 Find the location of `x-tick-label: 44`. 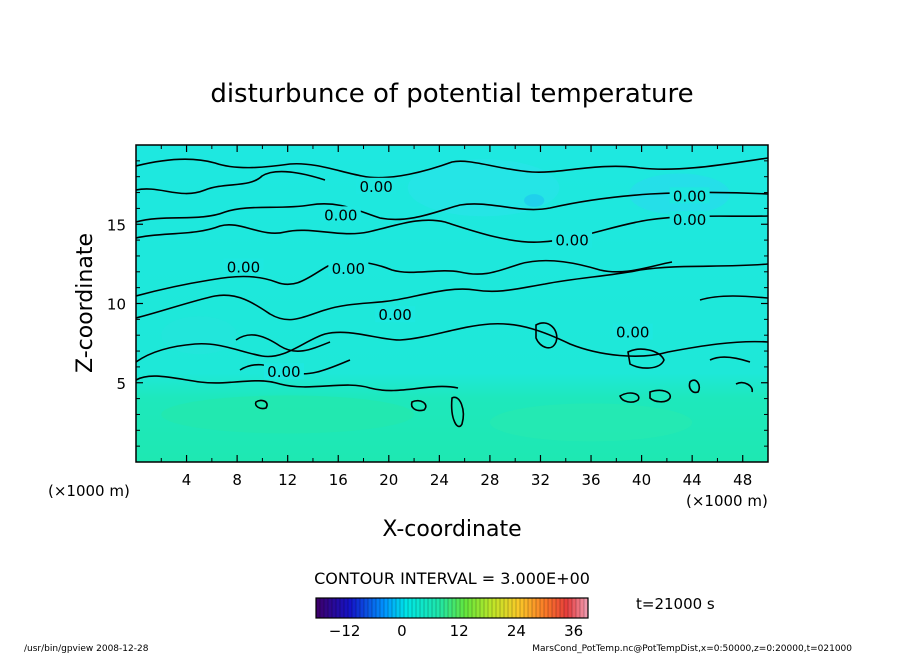

x-tick-label: 44 is located at coordinates (692, 480).